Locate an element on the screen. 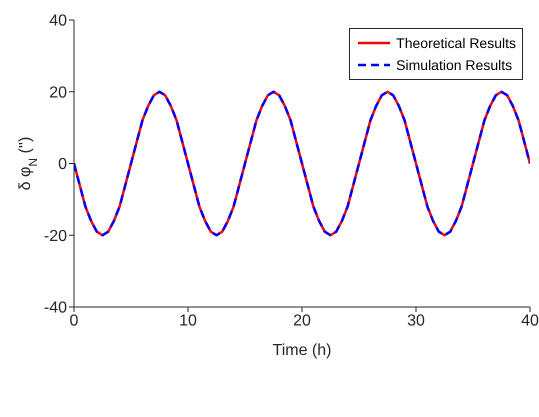 The height and width of the screenshot is (417, 539). x-tick-label: 40 is located at coordinates (530, 321).